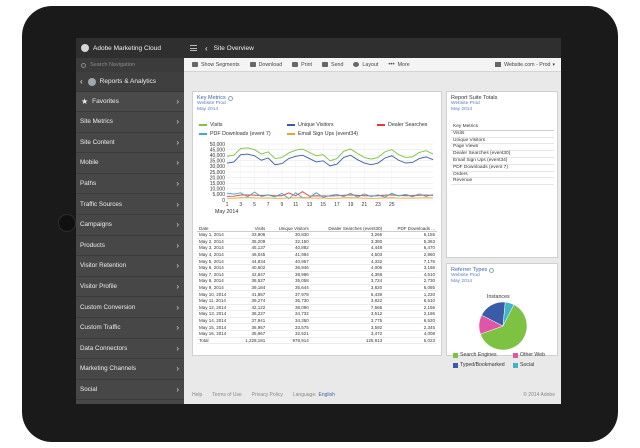 Image resolution: width=640 pixels, height=448 pixels. Describe the element at coordinates (527, 64) in the screenshot. I see `suite-label: Website.com - Prod` at that location.